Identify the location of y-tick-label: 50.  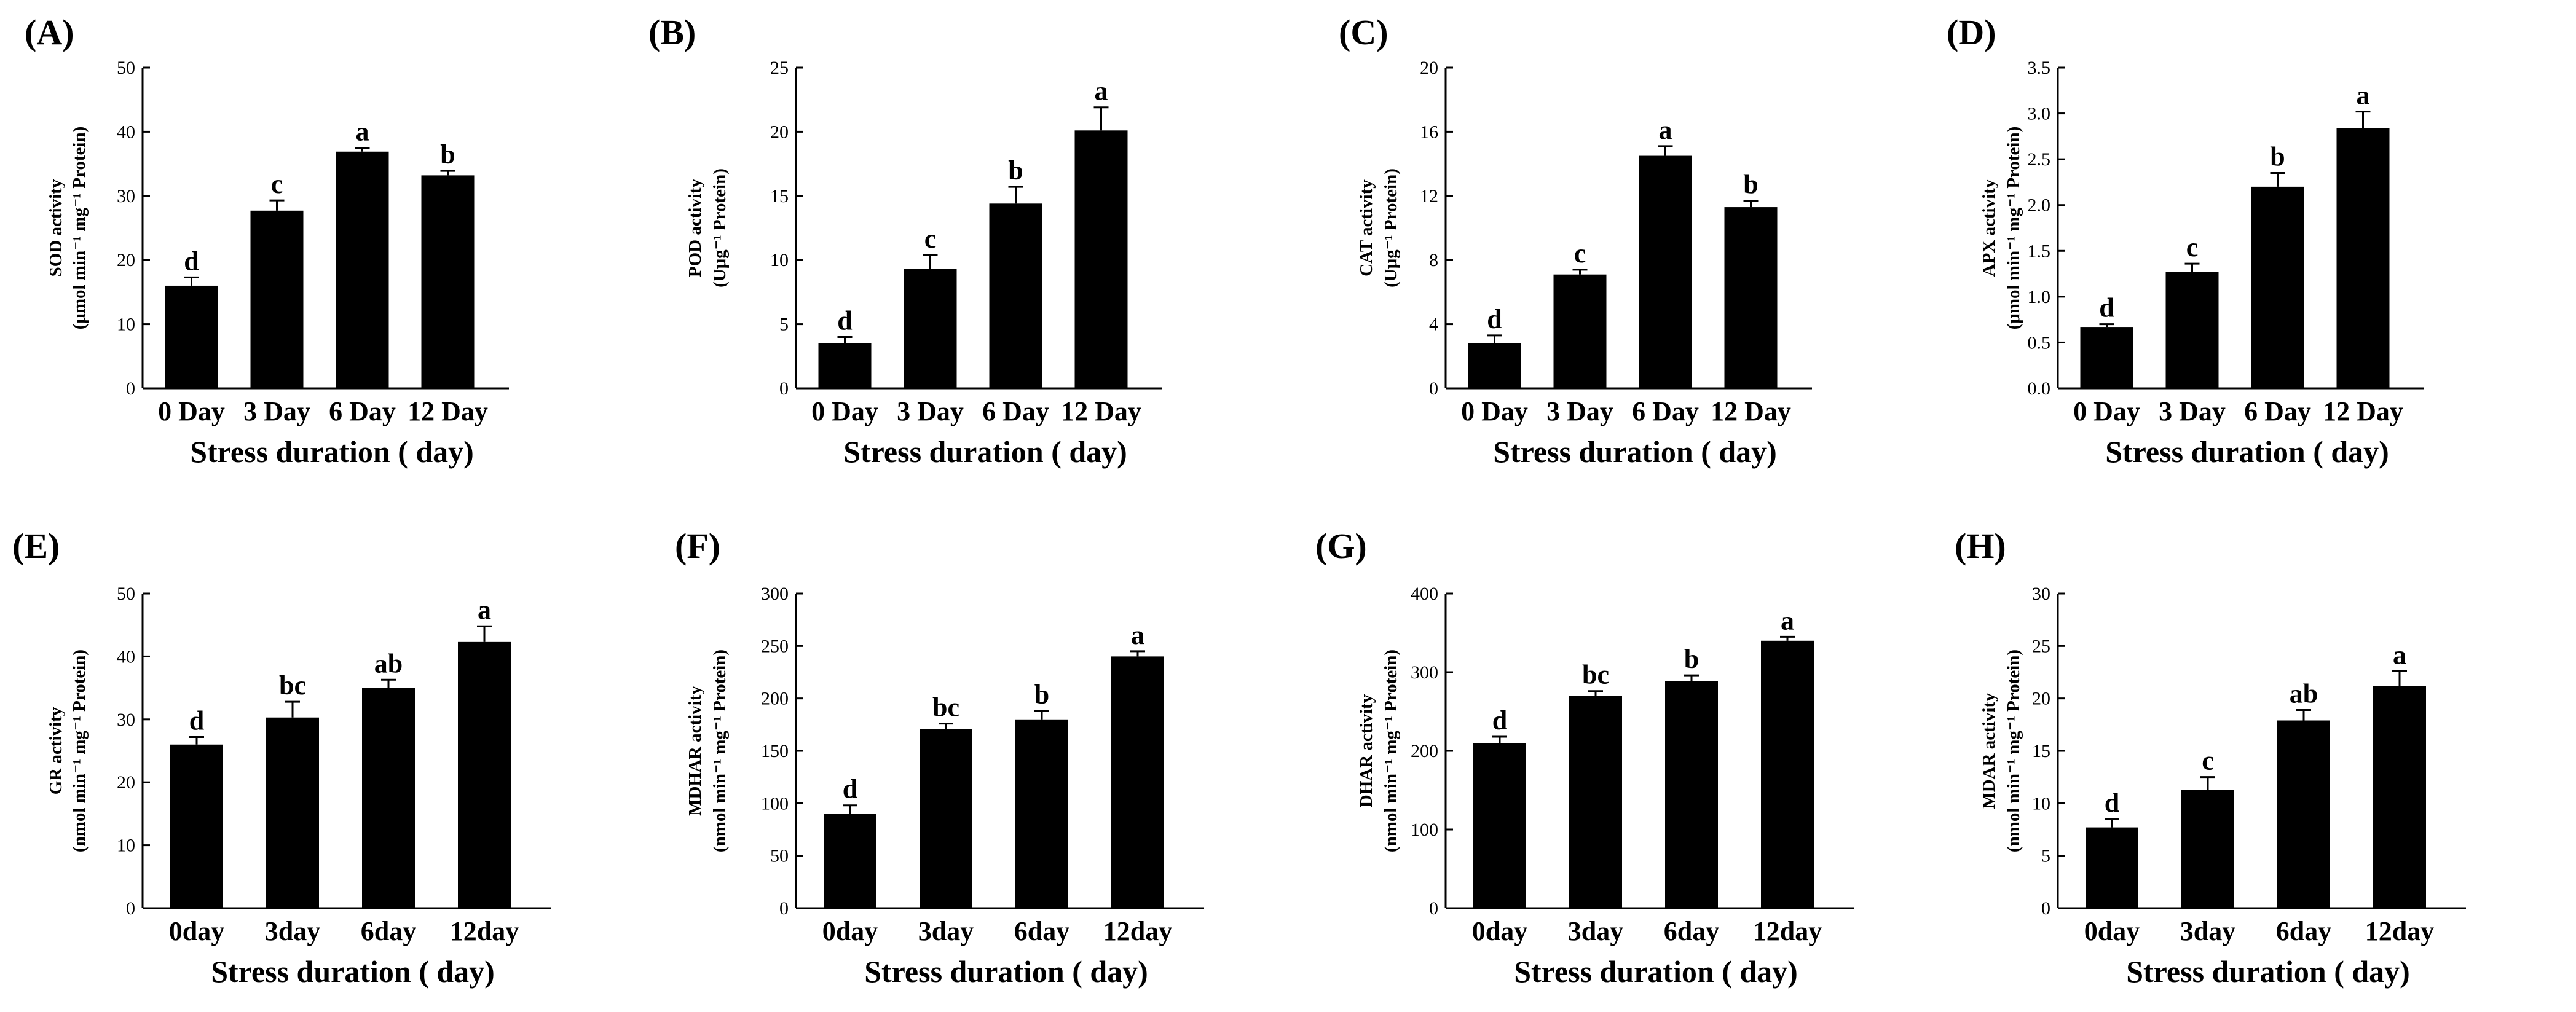
(126, 594).